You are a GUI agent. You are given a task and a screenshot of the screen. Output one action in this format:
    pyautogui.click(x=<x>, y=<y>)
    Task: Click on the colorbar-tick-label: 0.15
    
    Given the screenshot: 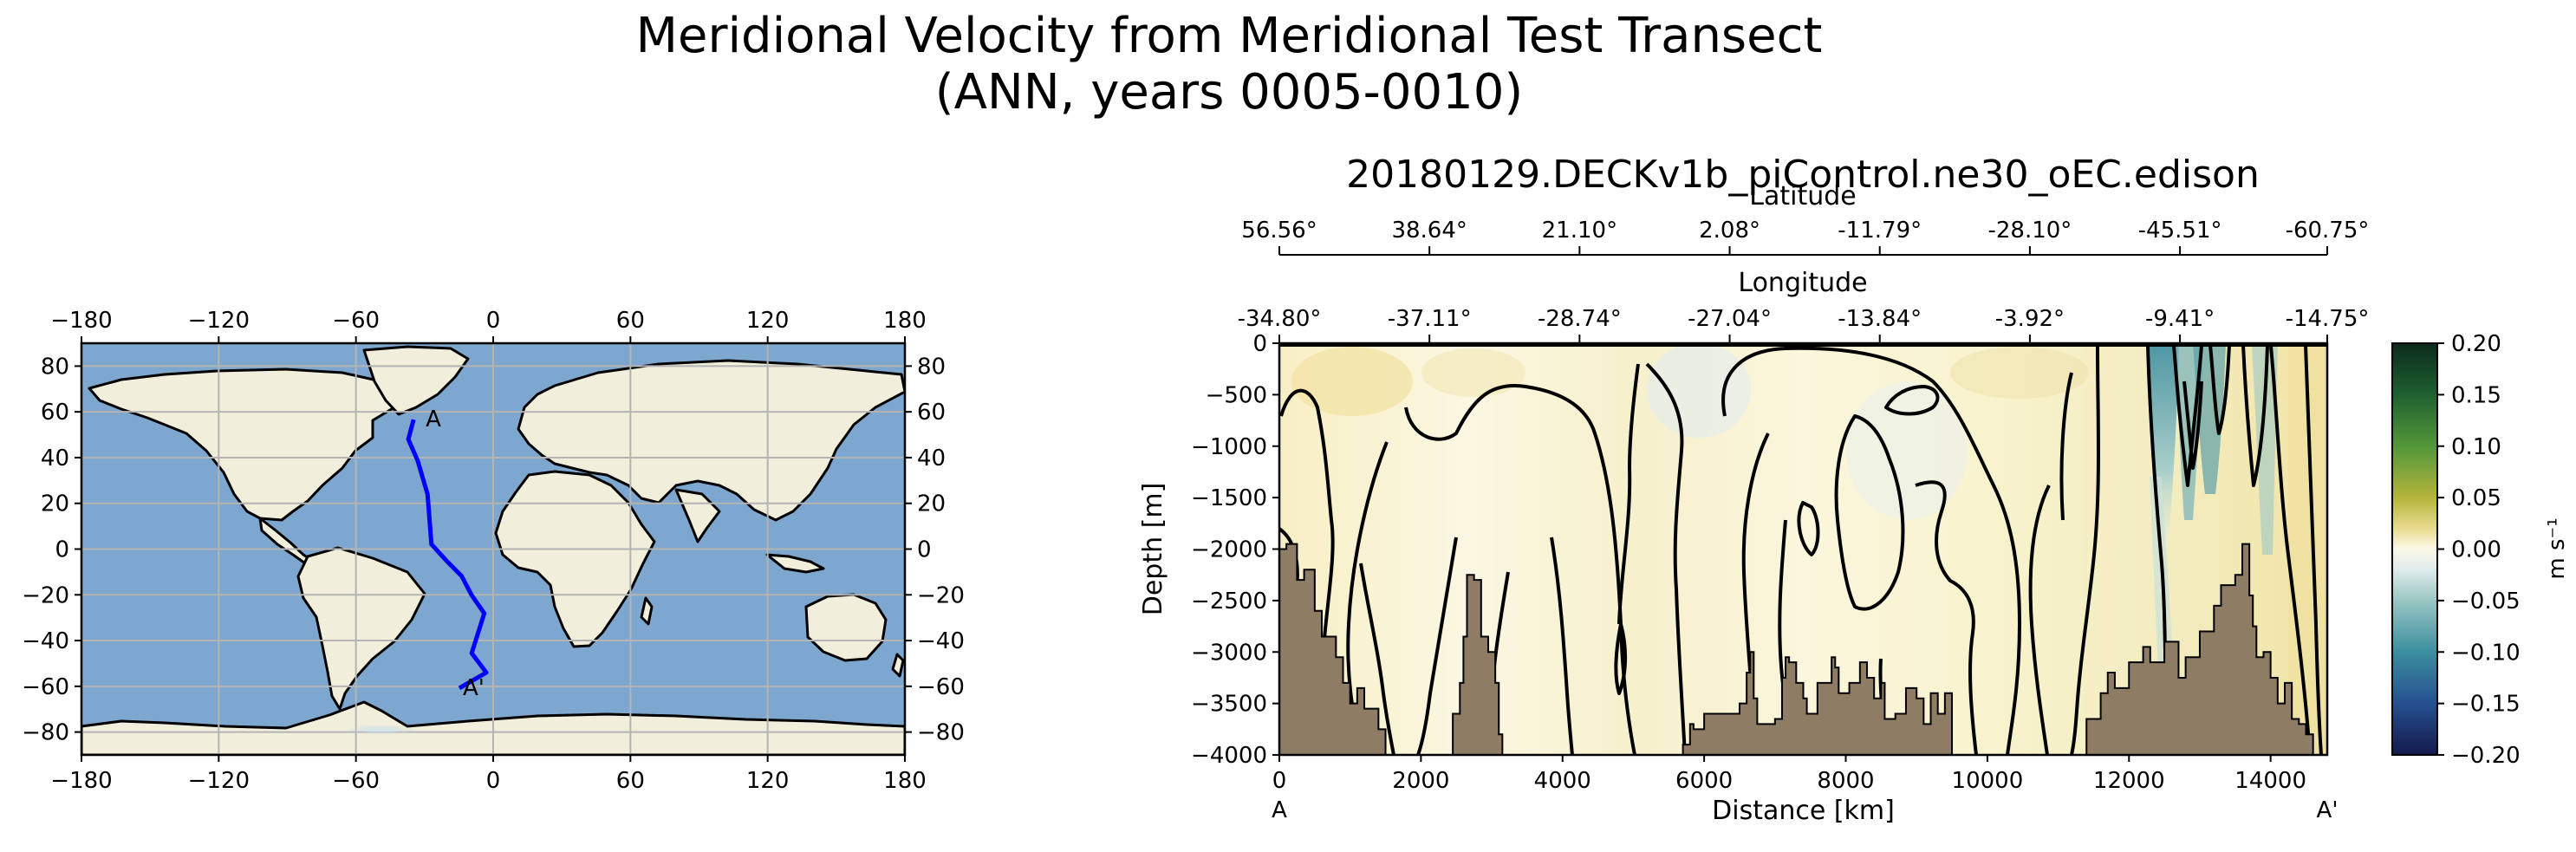 What is the action you would take?
    pyautogui.click(x=2476, y=395)
    